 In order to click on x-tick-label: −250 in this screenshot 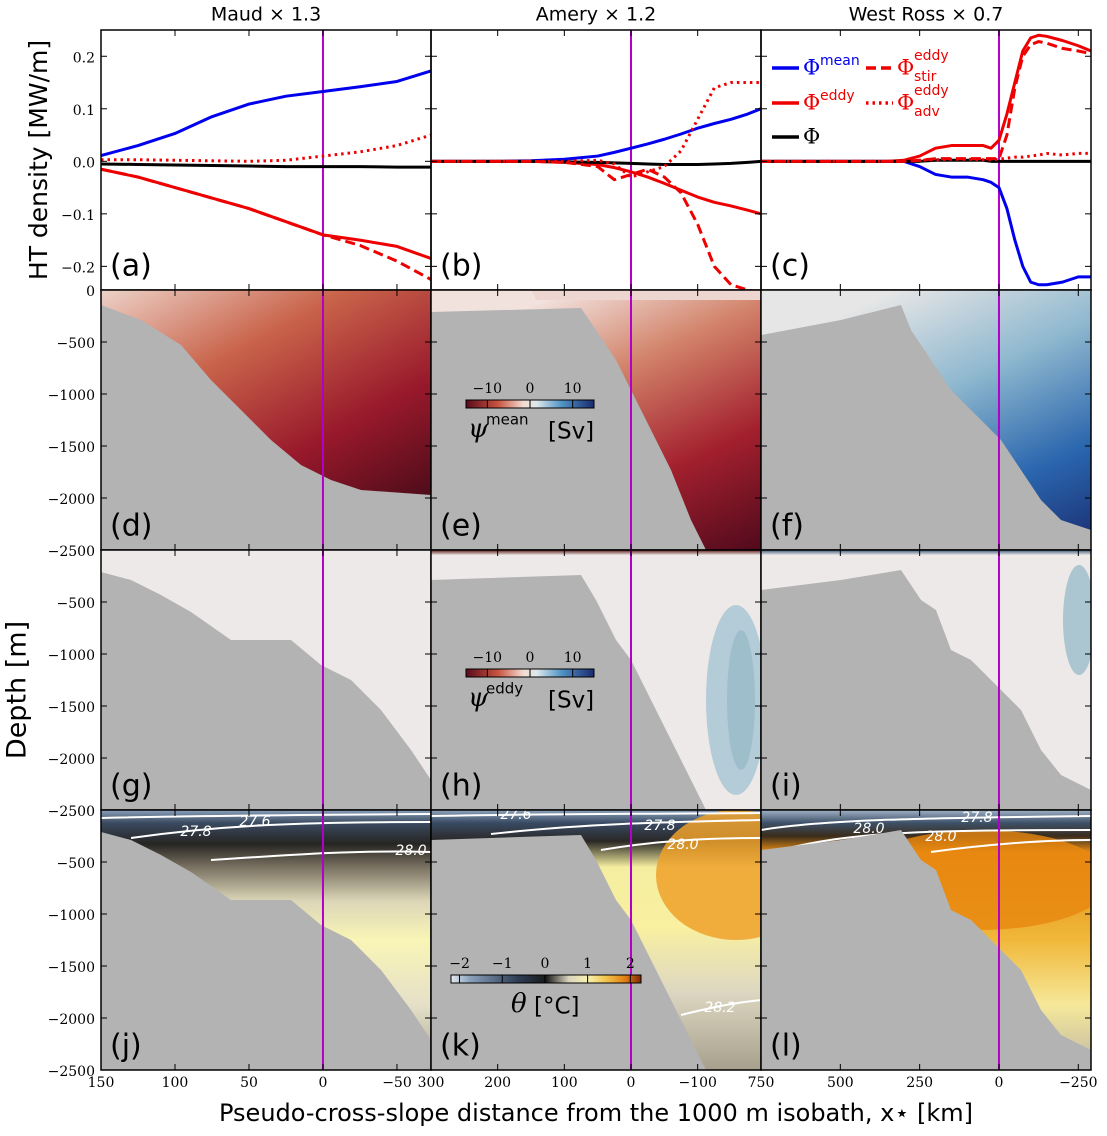, I will do `click(1078, 1083)`.